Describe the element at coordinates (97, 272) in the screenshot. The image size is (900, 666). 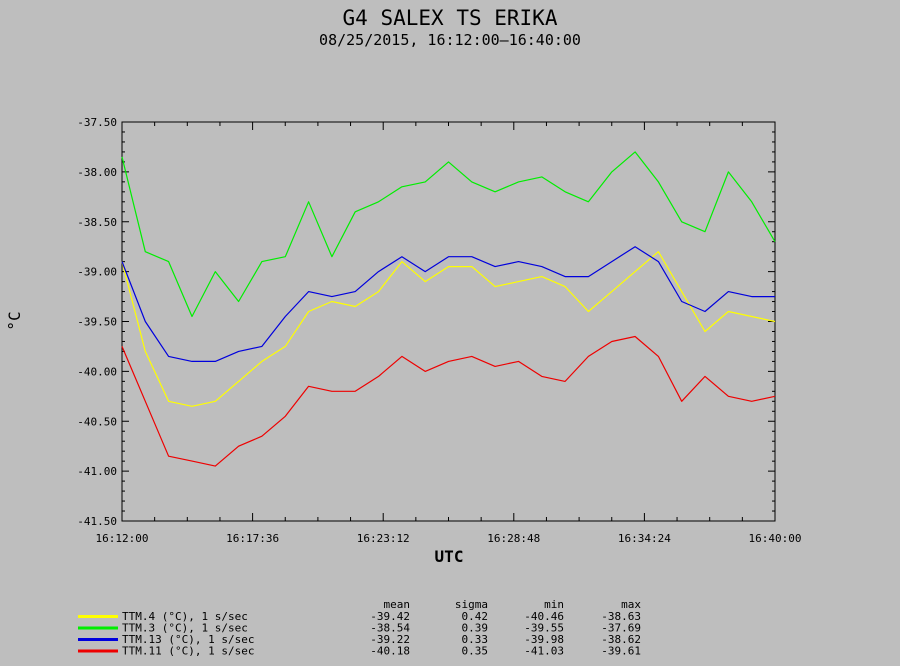
I see `y-tick-label: -39.00` at that location.